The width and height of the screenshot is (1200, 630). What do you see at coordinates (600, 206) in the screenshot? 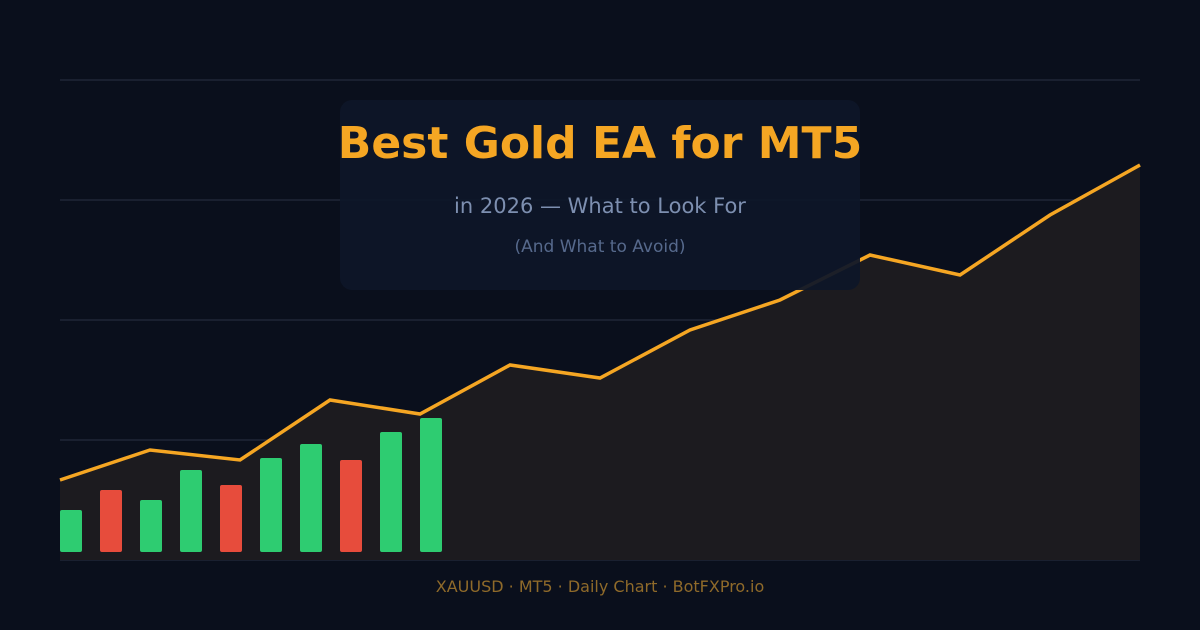
I see `subtitle: in 2026 — What to Look For` at bounding box center [600, 206].